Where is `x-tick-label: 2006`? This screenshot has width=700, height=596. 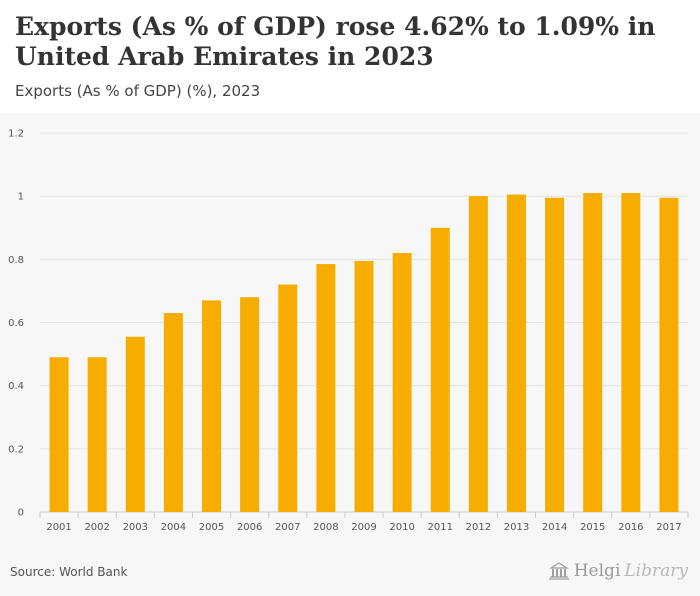
x-tick-label: 2006 is located at coordinates (249, 527).